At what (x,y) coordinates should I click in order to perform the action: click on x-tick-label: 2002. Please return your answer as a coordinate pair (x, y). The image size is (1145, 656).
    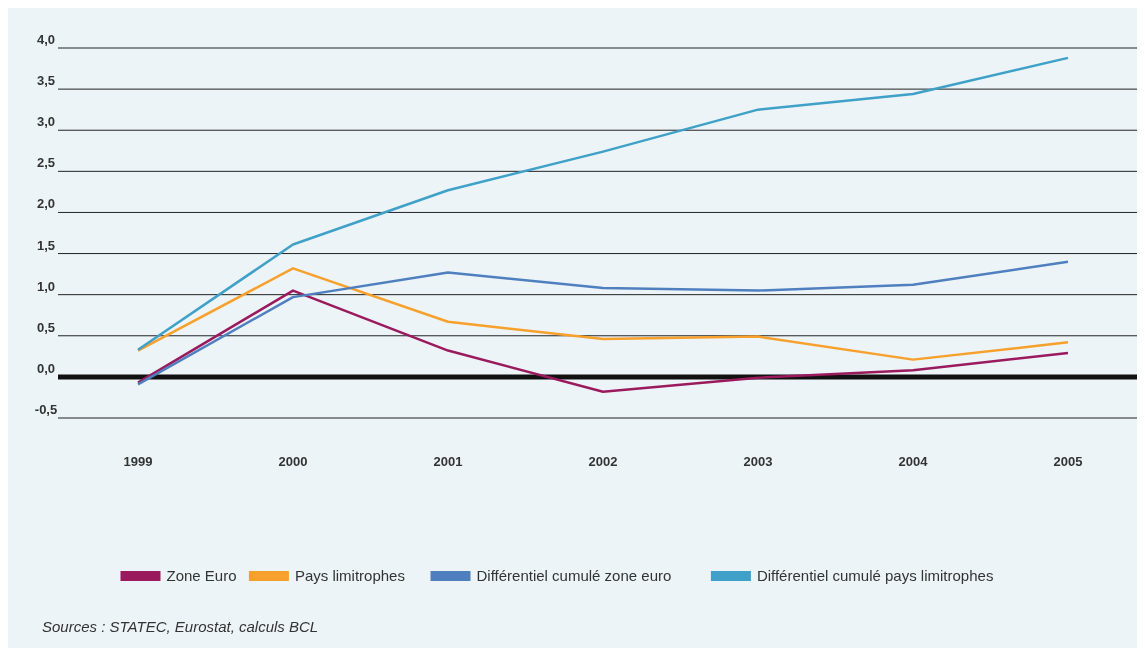
    Looking at the image, I should click on (603, 461).